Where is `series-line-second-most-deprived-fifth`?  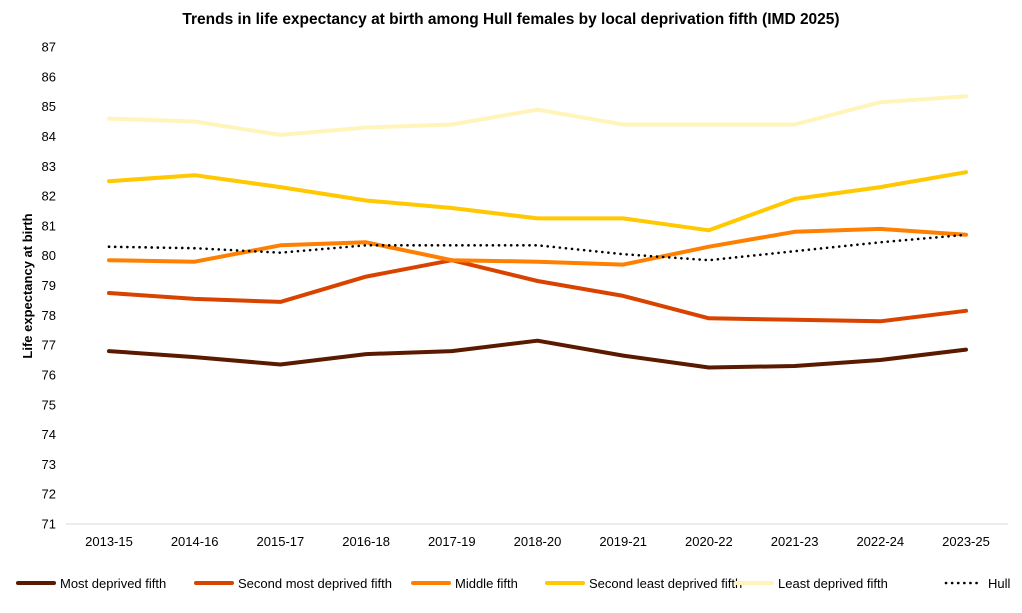
series-line-second-most-deprived-fifth is located at coordinates (537, 291).